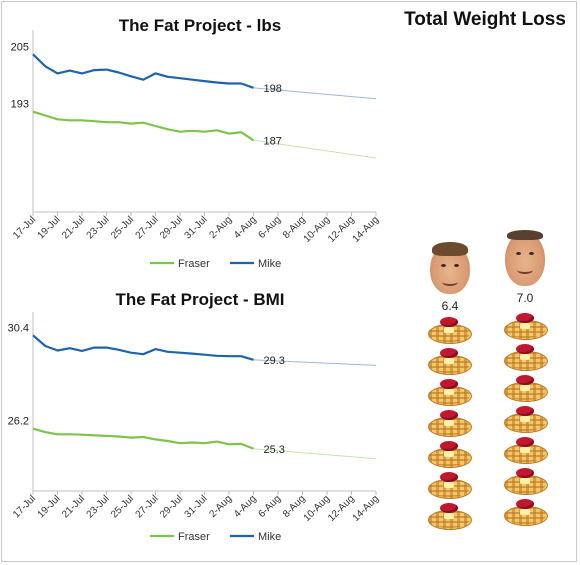 Image resolution: width=580 pixels, height=565 pixels. I want to click on total-weight-loss-title: Total Weight Loss, so click(485, 19).